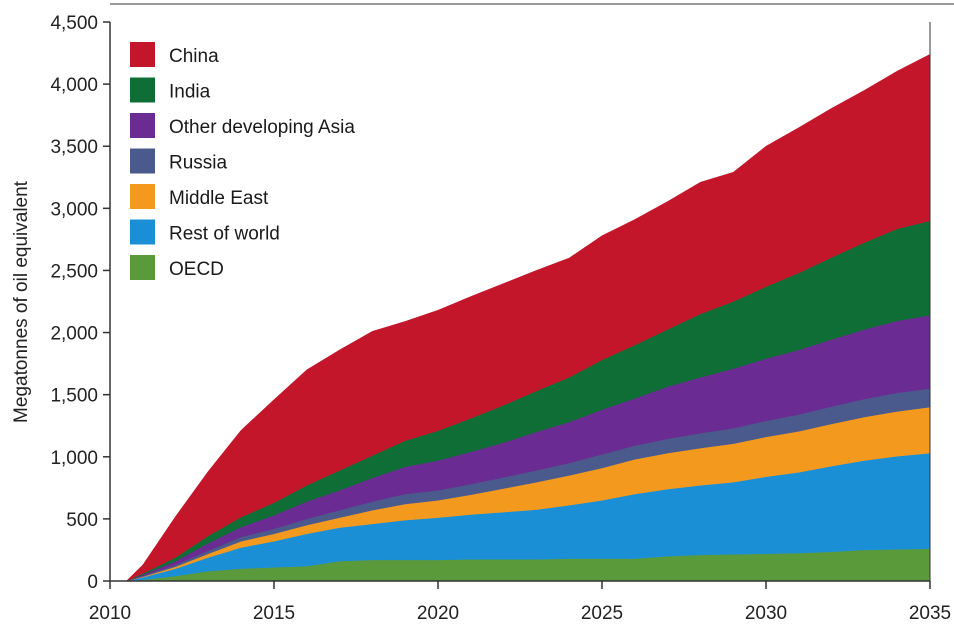 The image size is (954, 636). Describe the element at coordinates (262, 127) in the screenshot. I see `legend-label-other-developing-asia: Other developing Asia` at that location.